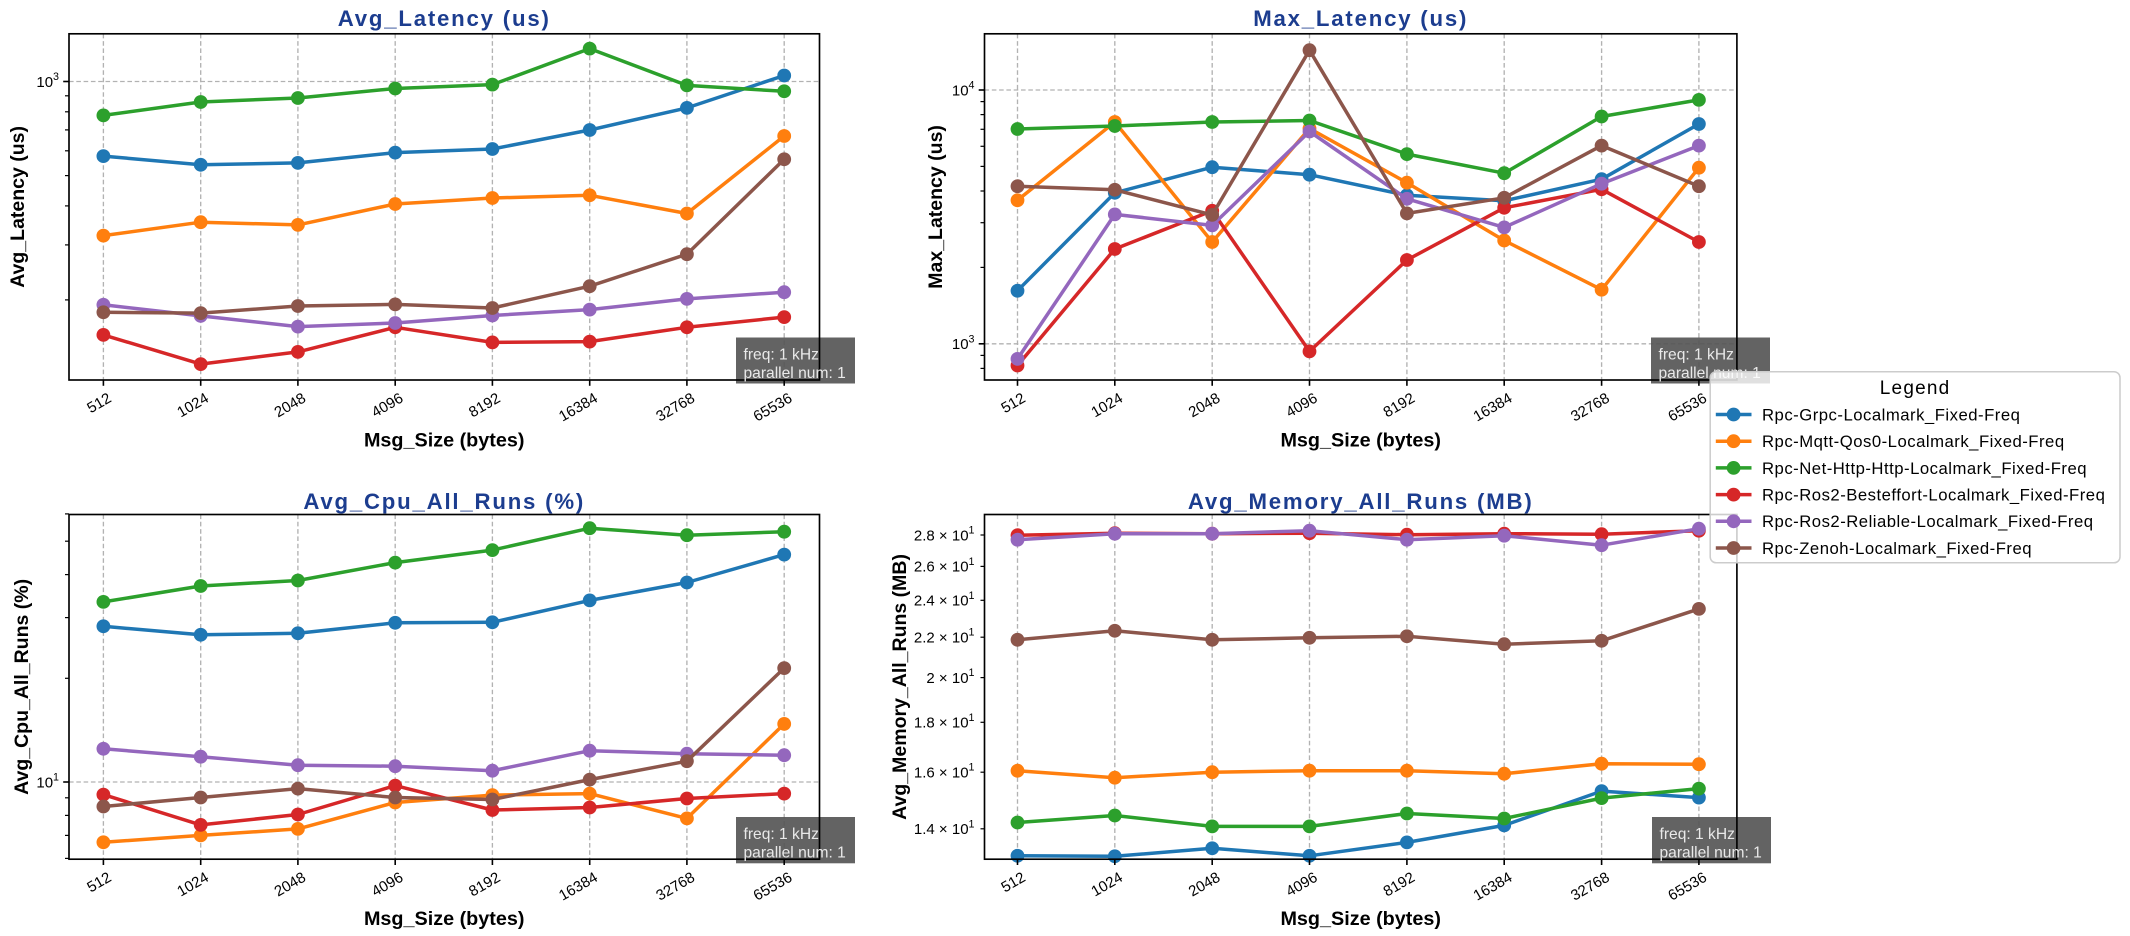  I want to click on svg-text: 2.2 × 10¹, so click(944, 637).